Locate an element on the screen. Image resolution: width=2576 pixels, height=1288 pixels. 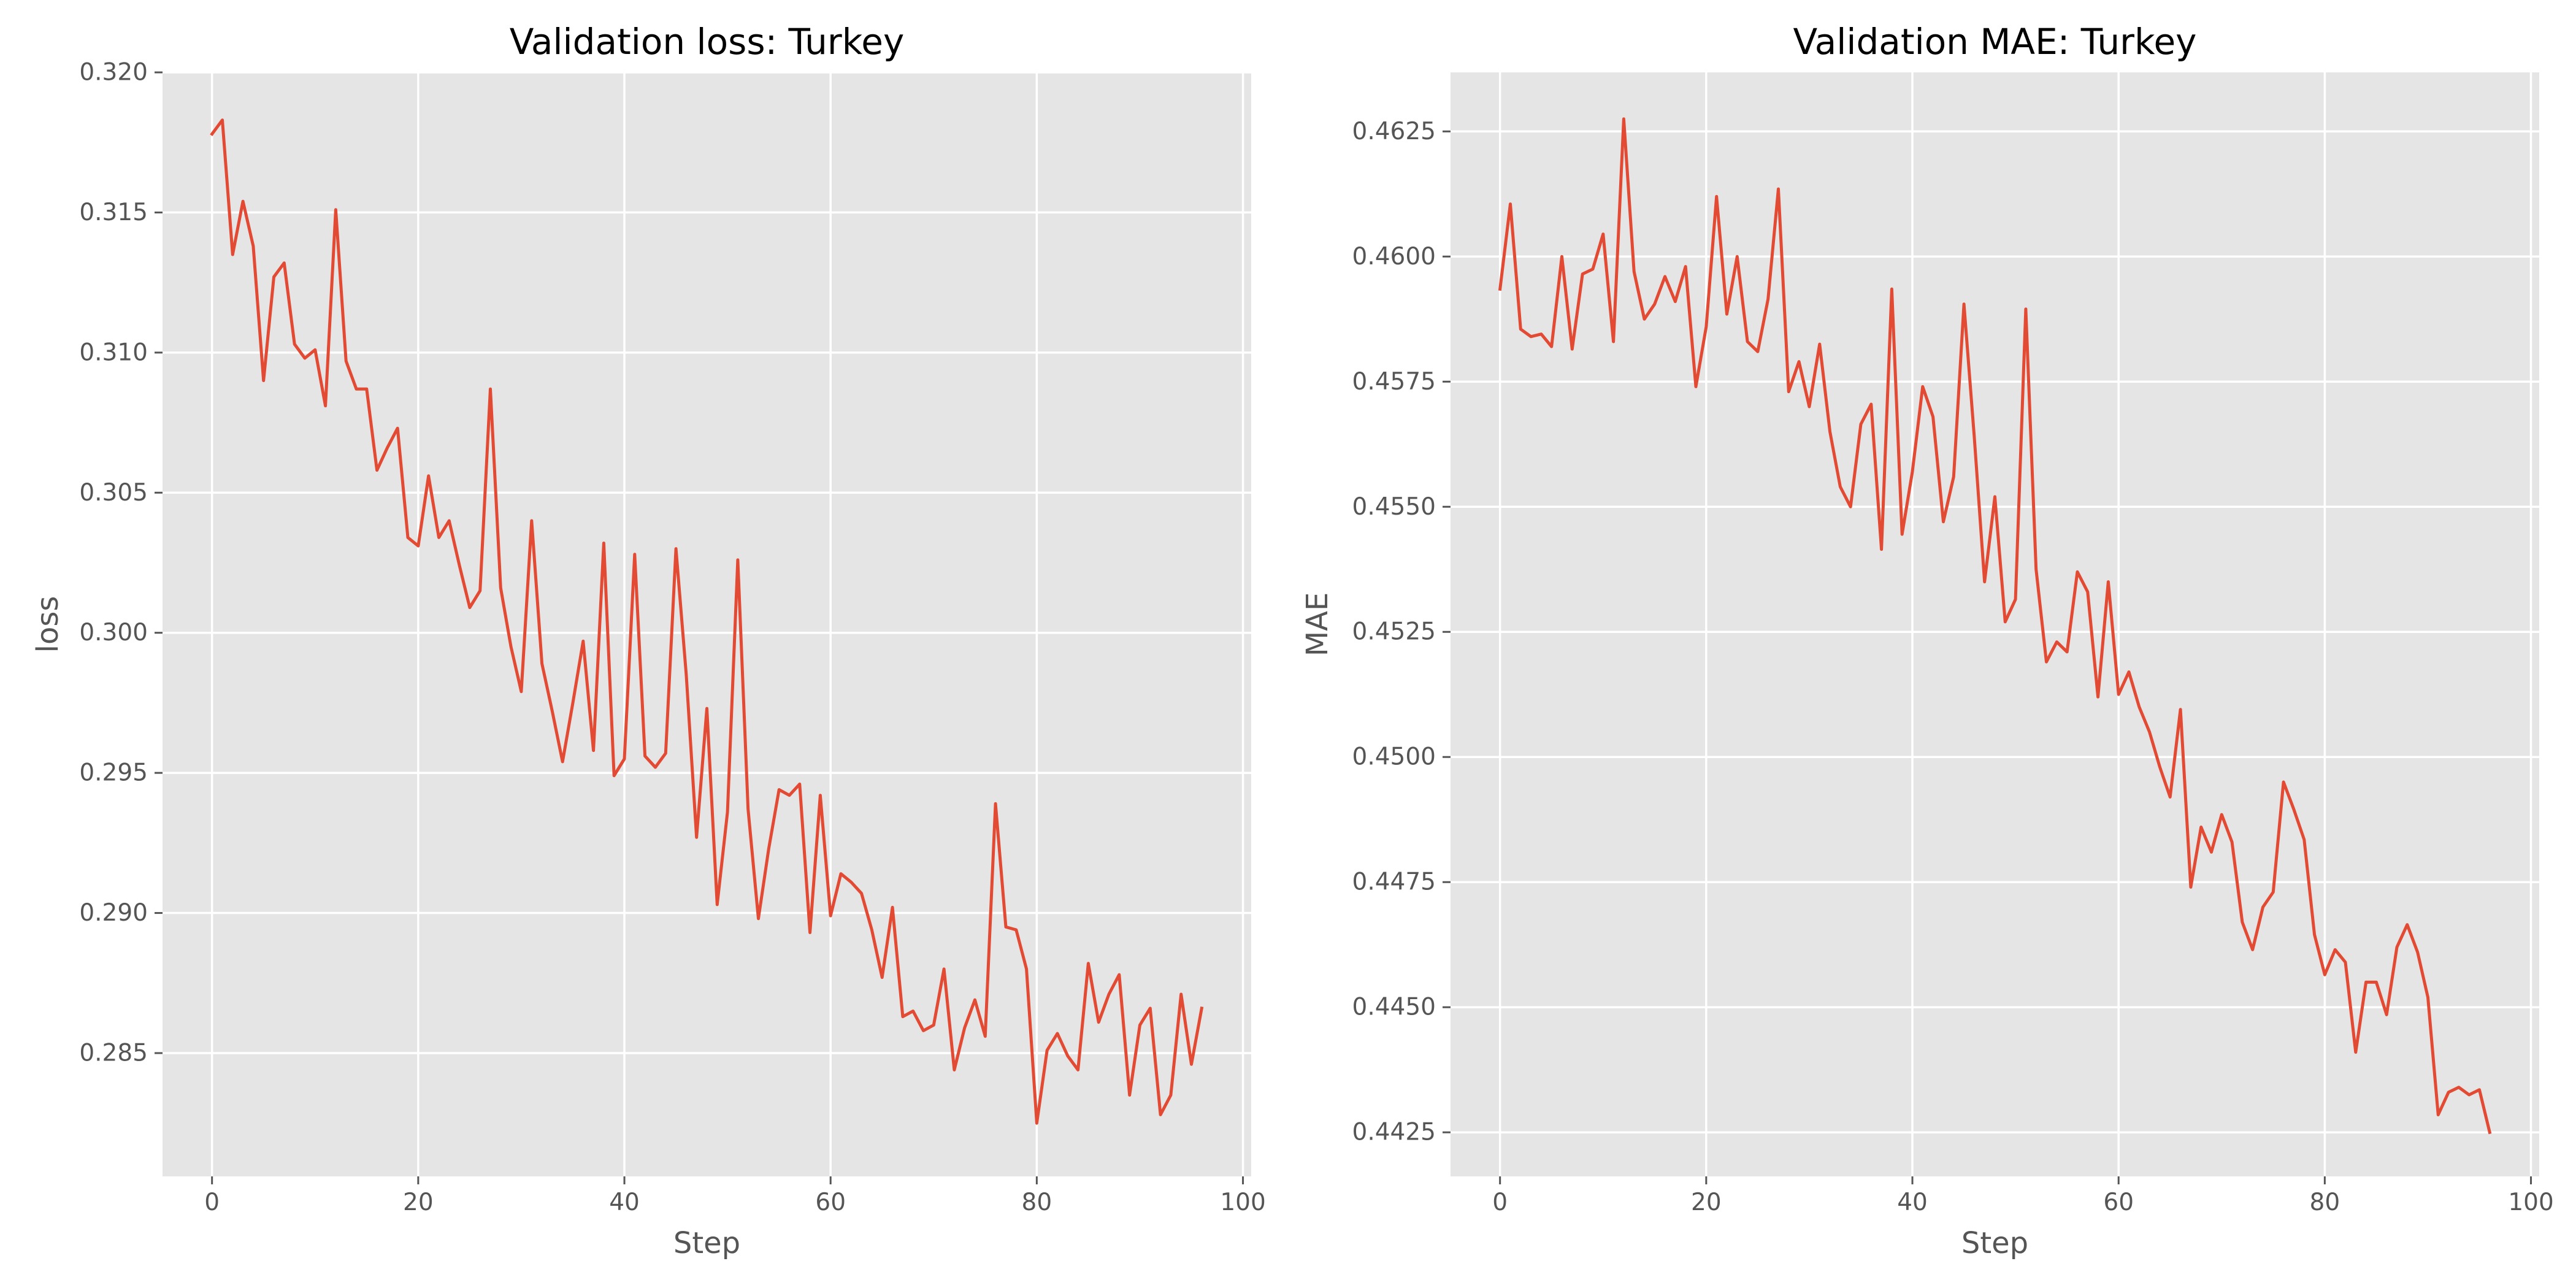
mae-x-tick-label: 60 is located at coordinates (2118, 1202).